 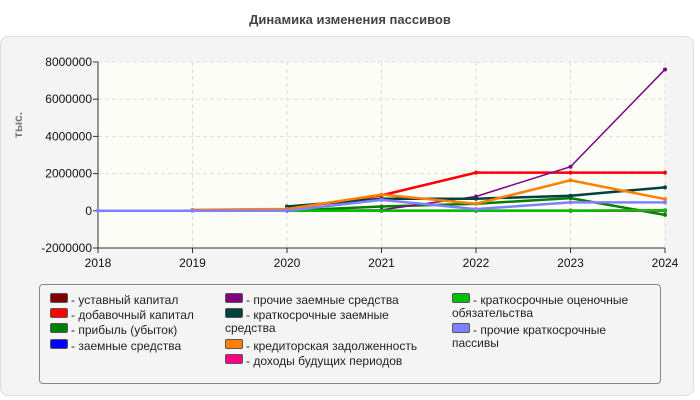 I want to click on legend-item: - добавочный капитал, so click(x=132, y=315).